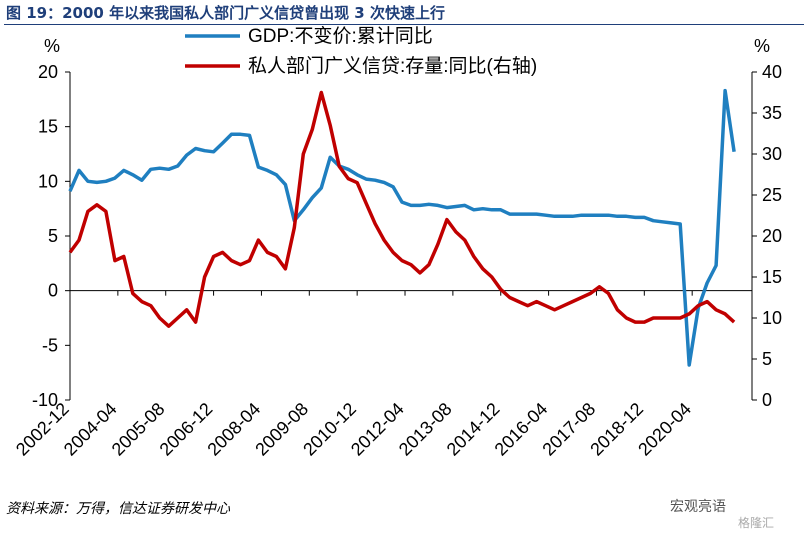  Describe the element at coordinates (340, 36) in the screenshot. I see `legend-label-gdp: GDP:不变价:累计同比` at that location.